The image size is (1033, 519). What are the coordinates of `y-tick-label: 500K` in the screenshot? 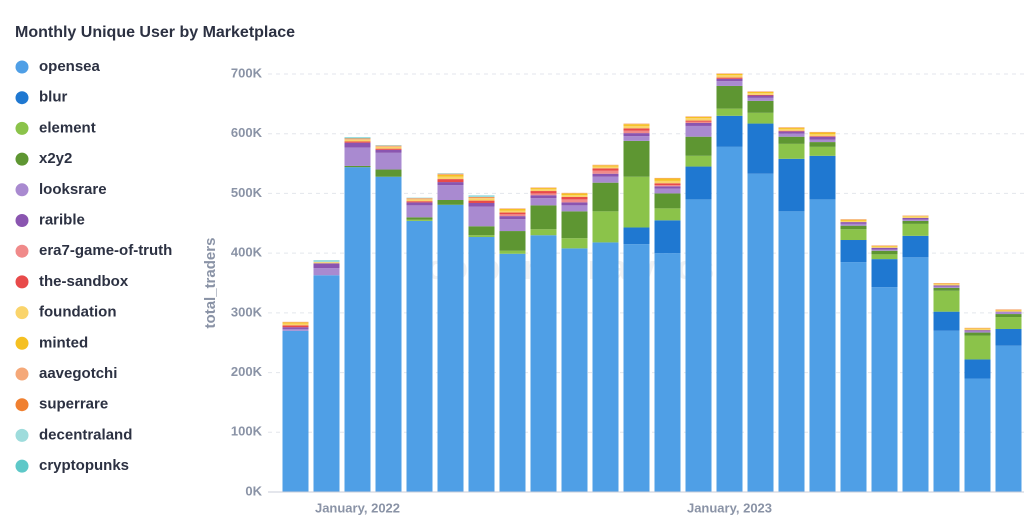 It's located at (247, 192).